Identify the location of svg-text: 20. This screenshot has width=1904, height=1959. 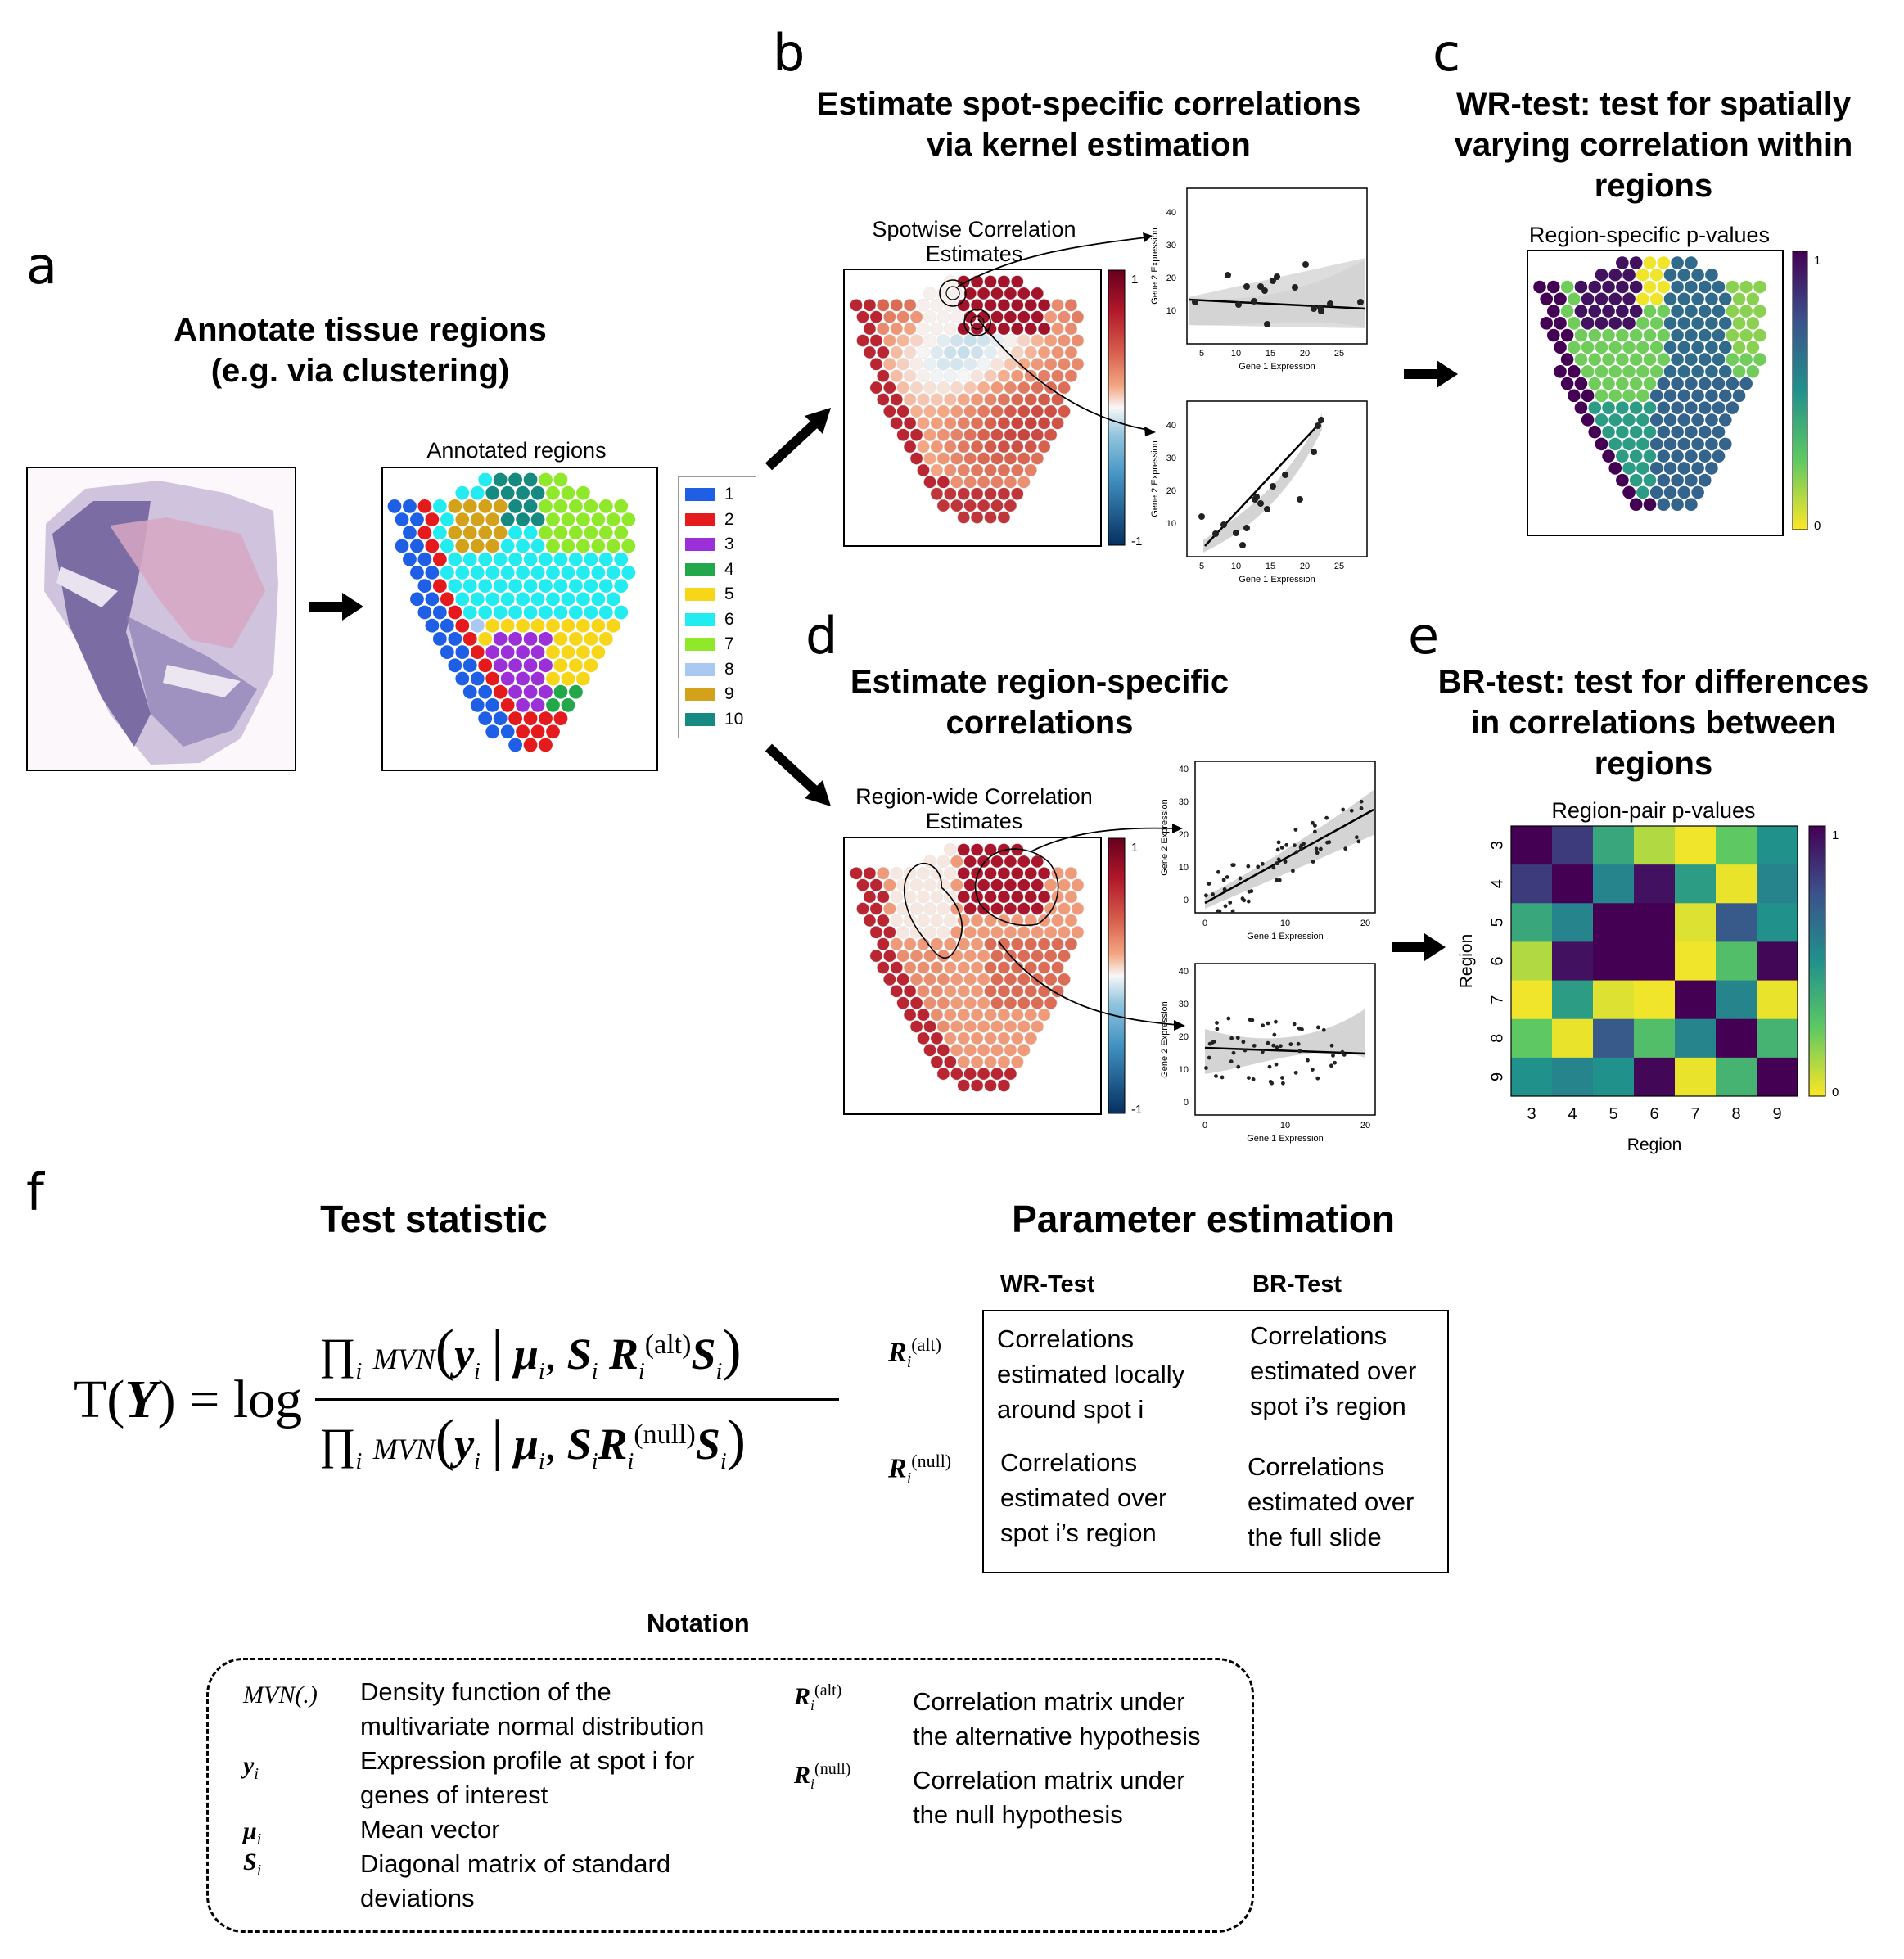
(1305, 566).